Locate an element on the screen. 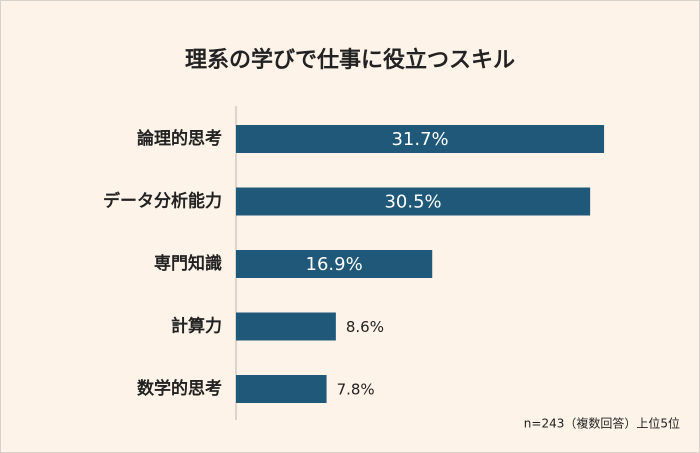 This screenshot has height=453, width=700. value-label: 16.9% is located at coordinates (334, 264).